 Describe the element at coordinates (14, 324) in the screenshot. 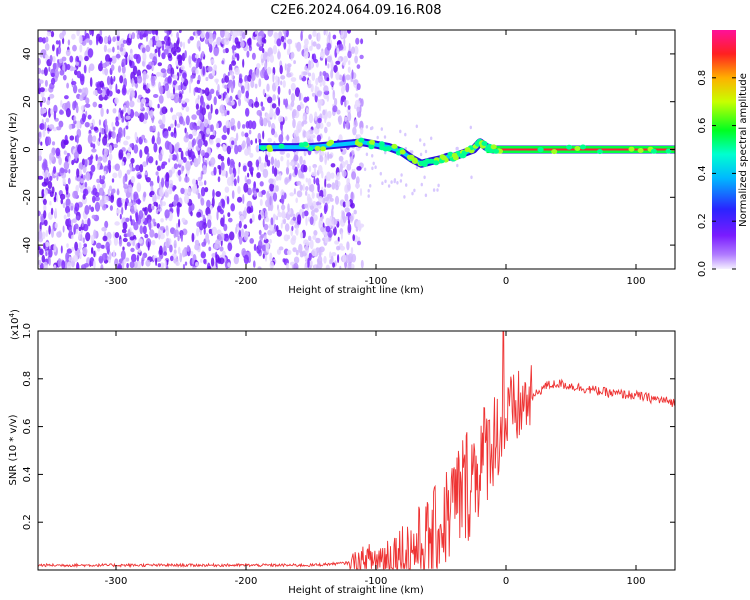

I see `svg-text: (x104)` at that location.